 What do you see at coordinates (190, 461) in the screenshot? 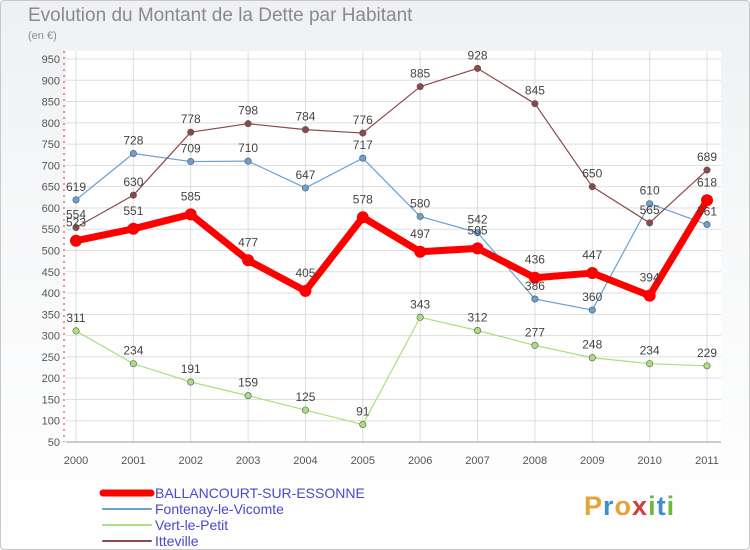
I see `x-tick-label: 2002` at bounding box center [190, 461].